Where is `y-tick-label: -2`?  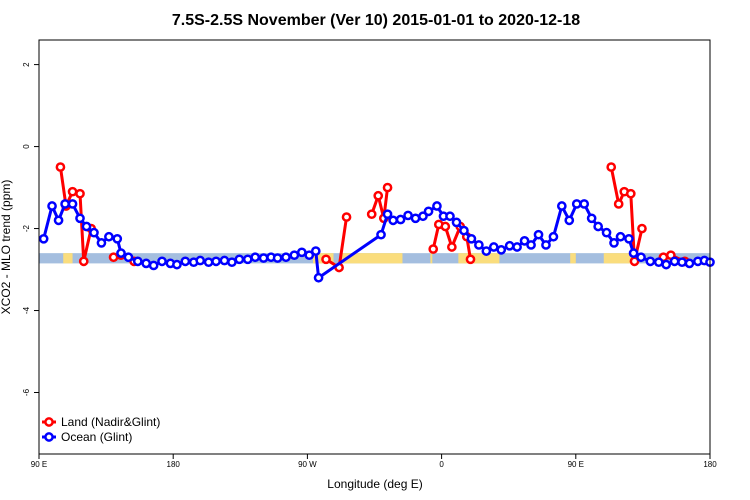
y-tick-label: -2 is located at coordinates (26, 228).